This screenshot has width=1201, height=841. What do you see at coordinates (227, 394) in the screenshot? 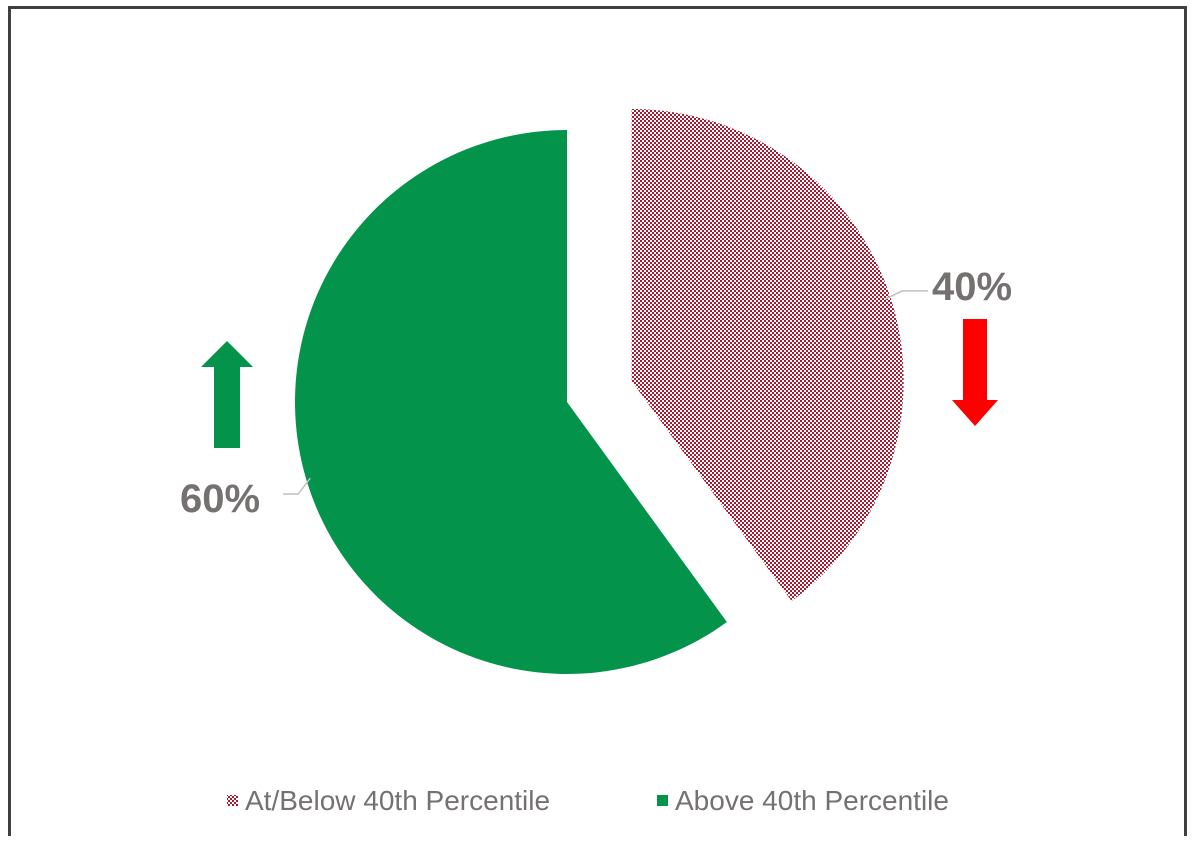
I see `up-arrow-icon` at bounding box center [227, 394].